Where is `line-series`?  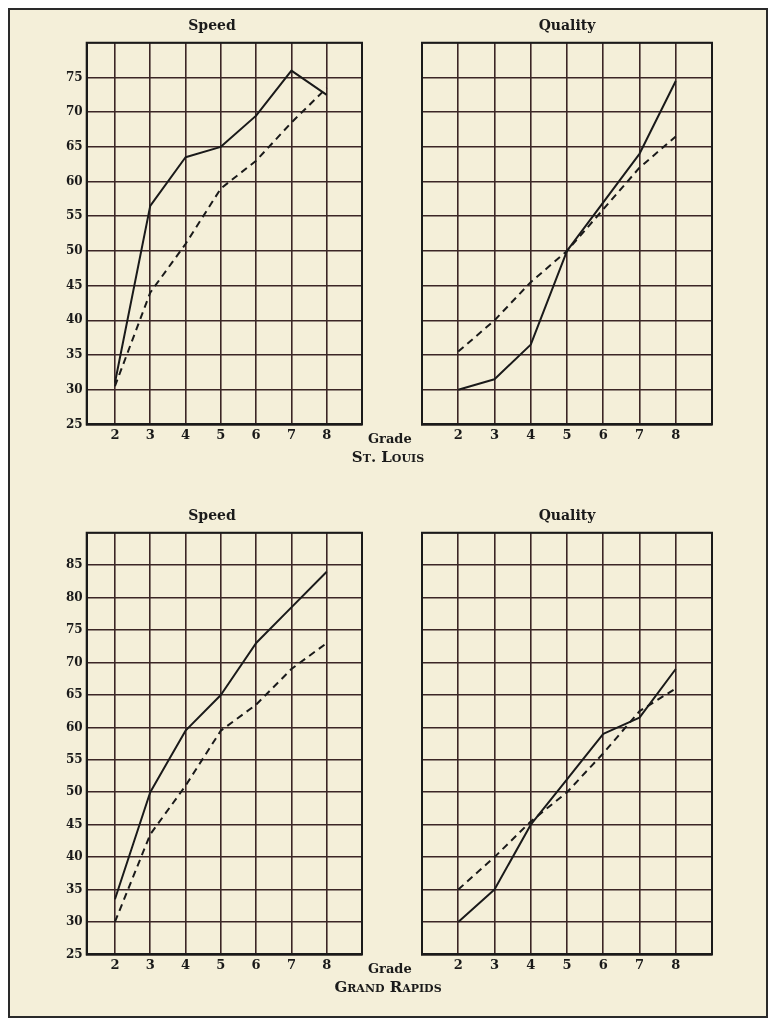
line-series is located at coordinates (220, 782).